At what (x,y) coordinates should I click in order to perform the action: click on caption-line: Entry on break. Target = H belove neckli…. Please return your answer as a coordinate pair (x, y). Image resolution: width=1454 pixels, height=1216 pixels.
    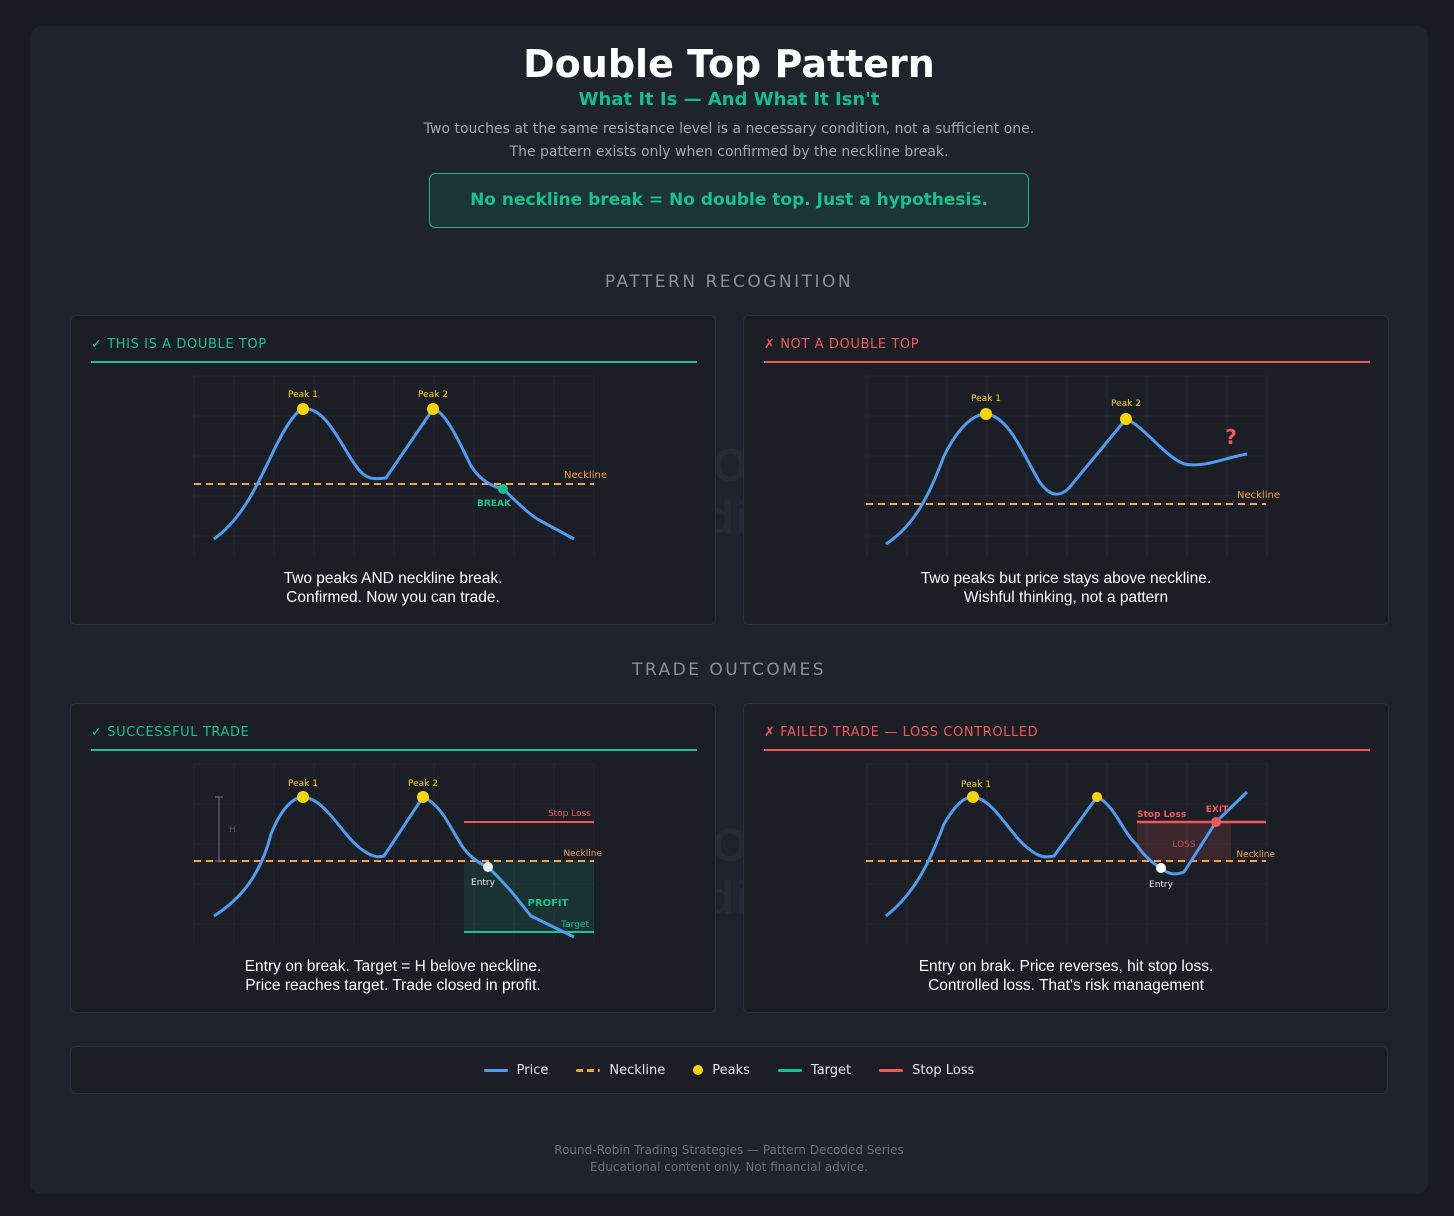
    Looking at the image, I should click on (393, 966).